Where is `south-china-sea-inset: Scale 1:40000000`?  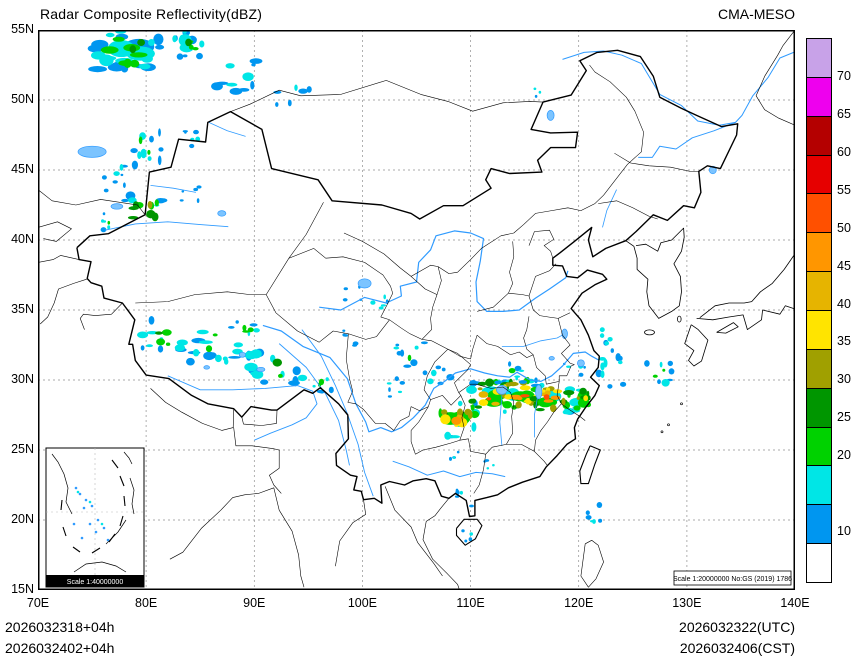 south-china-sea-inset: Scale 1:40000000 is located at coordinates (95, 517).